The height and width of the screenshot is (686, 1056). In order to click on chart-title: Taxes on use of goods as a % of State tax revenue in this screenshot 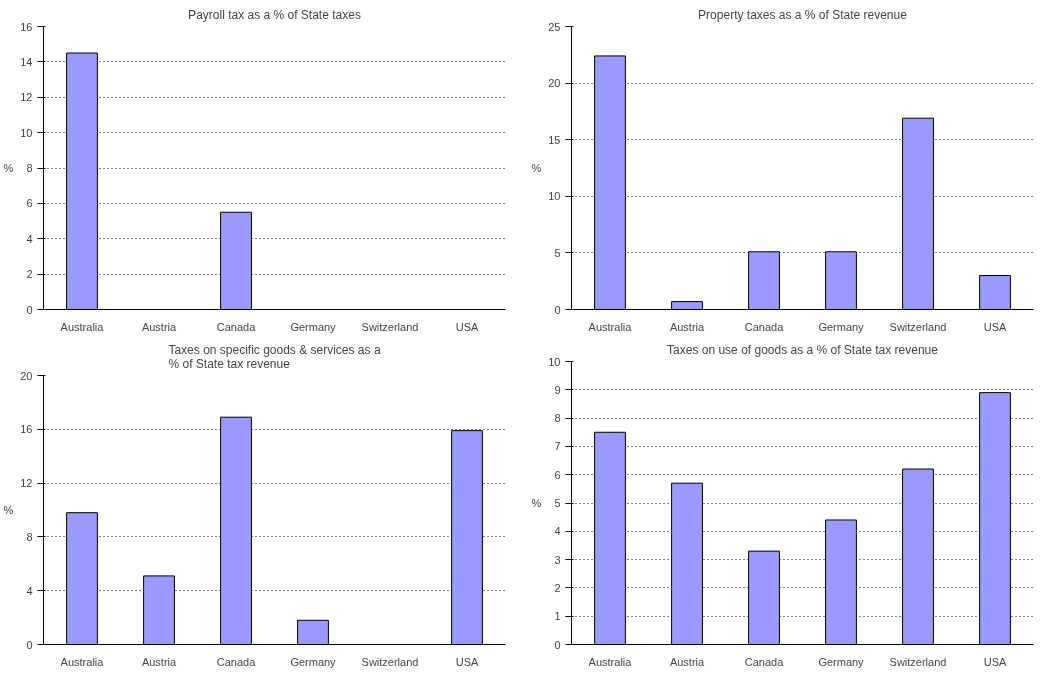, I will do `click(803, 349)`.